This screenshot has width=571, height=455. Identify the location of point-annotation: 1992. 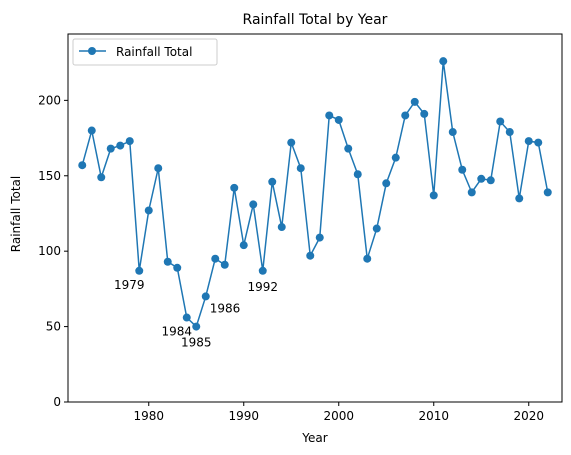
(262, 287).